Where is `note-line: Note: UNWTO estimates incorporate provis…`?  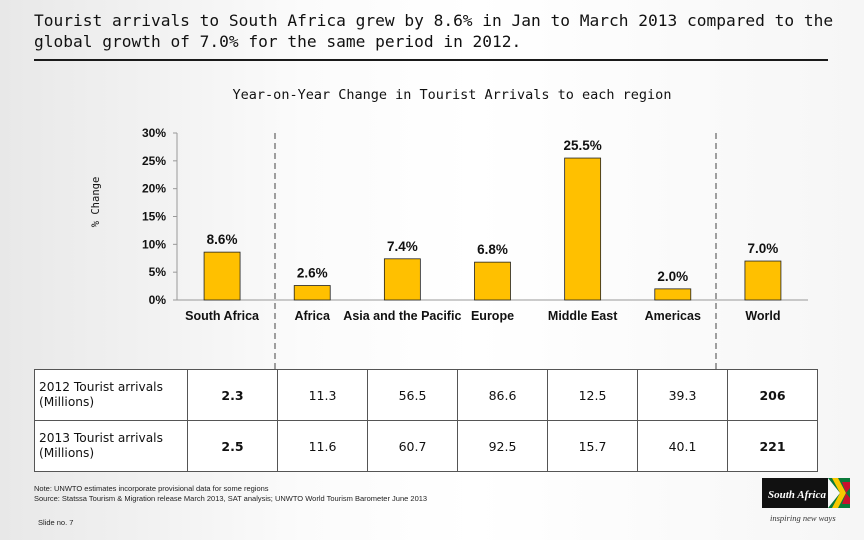 note-line: Note: UNWTO estimates incorporate provis… is located at coordinates (151, 488).